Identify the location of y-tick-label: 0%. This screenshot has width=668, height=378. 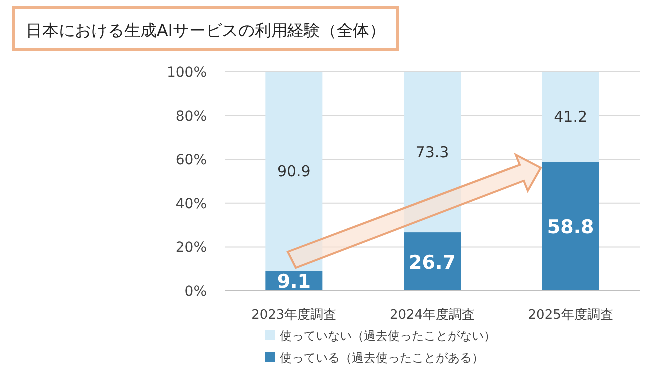
(195, 292).